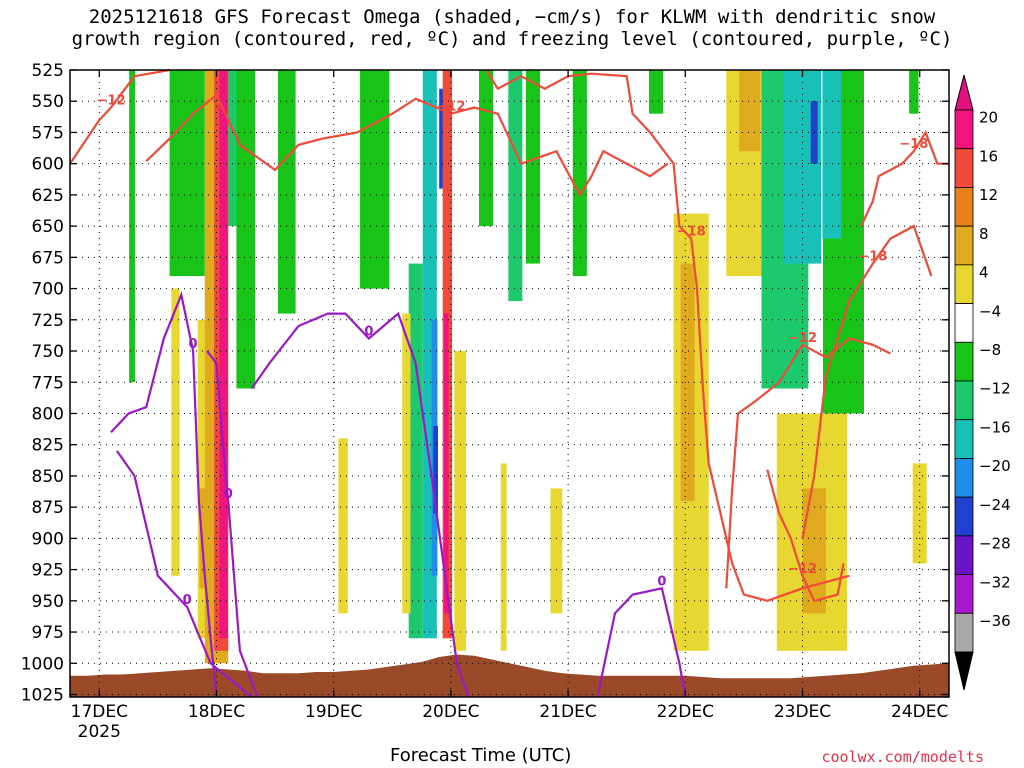 The height and width of the screenshot is (768, 1024). What do you see at coordinates (42, 664) in the screenshot?
I see `y-tick-label-19: 1000` at bounding box center [42, 664].